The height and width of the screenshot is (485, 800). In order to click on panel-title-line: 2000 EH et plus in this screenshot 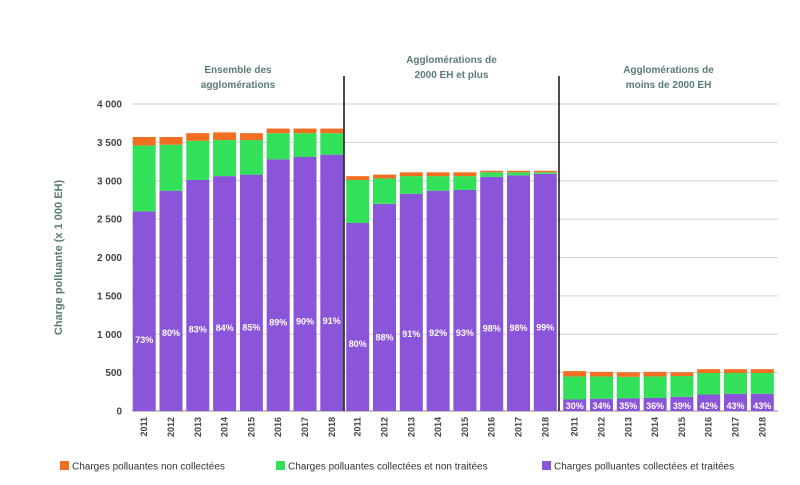, I will do `click(452, 75)`.